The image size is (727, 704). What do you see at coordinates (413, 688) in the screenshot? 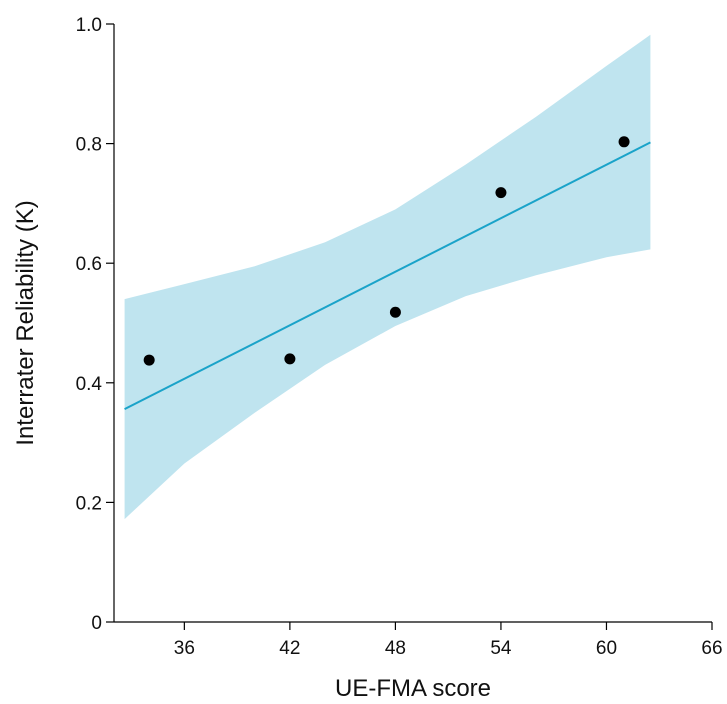
I see `x-axis-title: UE-FMA score` at bounding box center [413, 688].